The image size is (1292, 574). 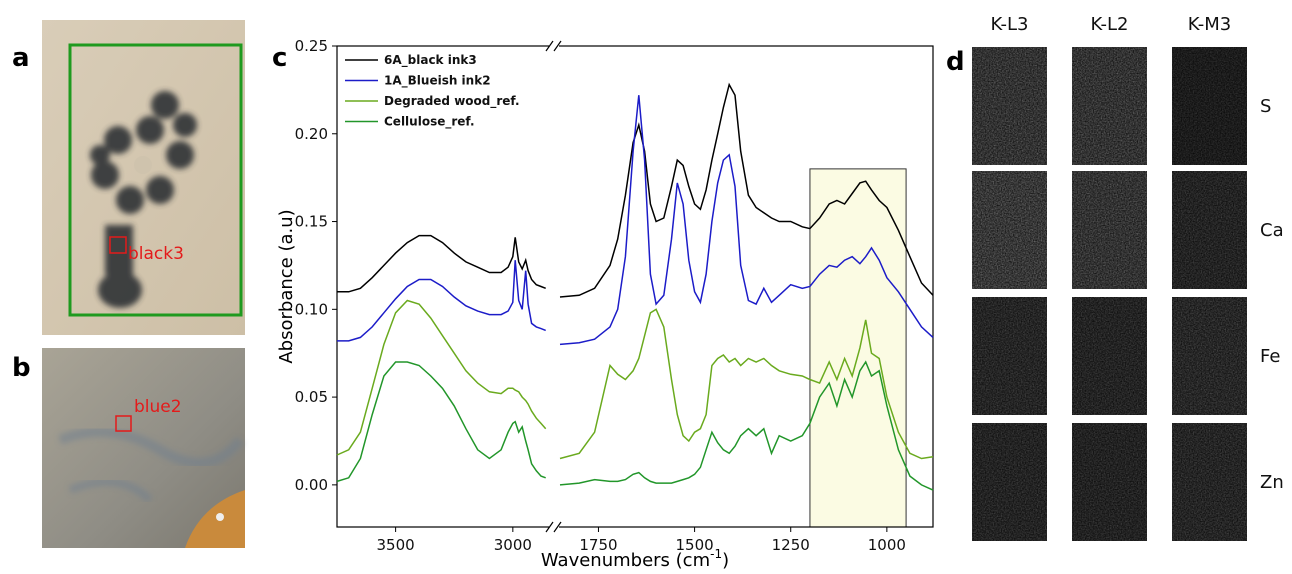 What do you see at coordinates (452, 101) in the screenshot?
I see `legend-label: Degraded wood_ref.` at bounding box center [452, 101].